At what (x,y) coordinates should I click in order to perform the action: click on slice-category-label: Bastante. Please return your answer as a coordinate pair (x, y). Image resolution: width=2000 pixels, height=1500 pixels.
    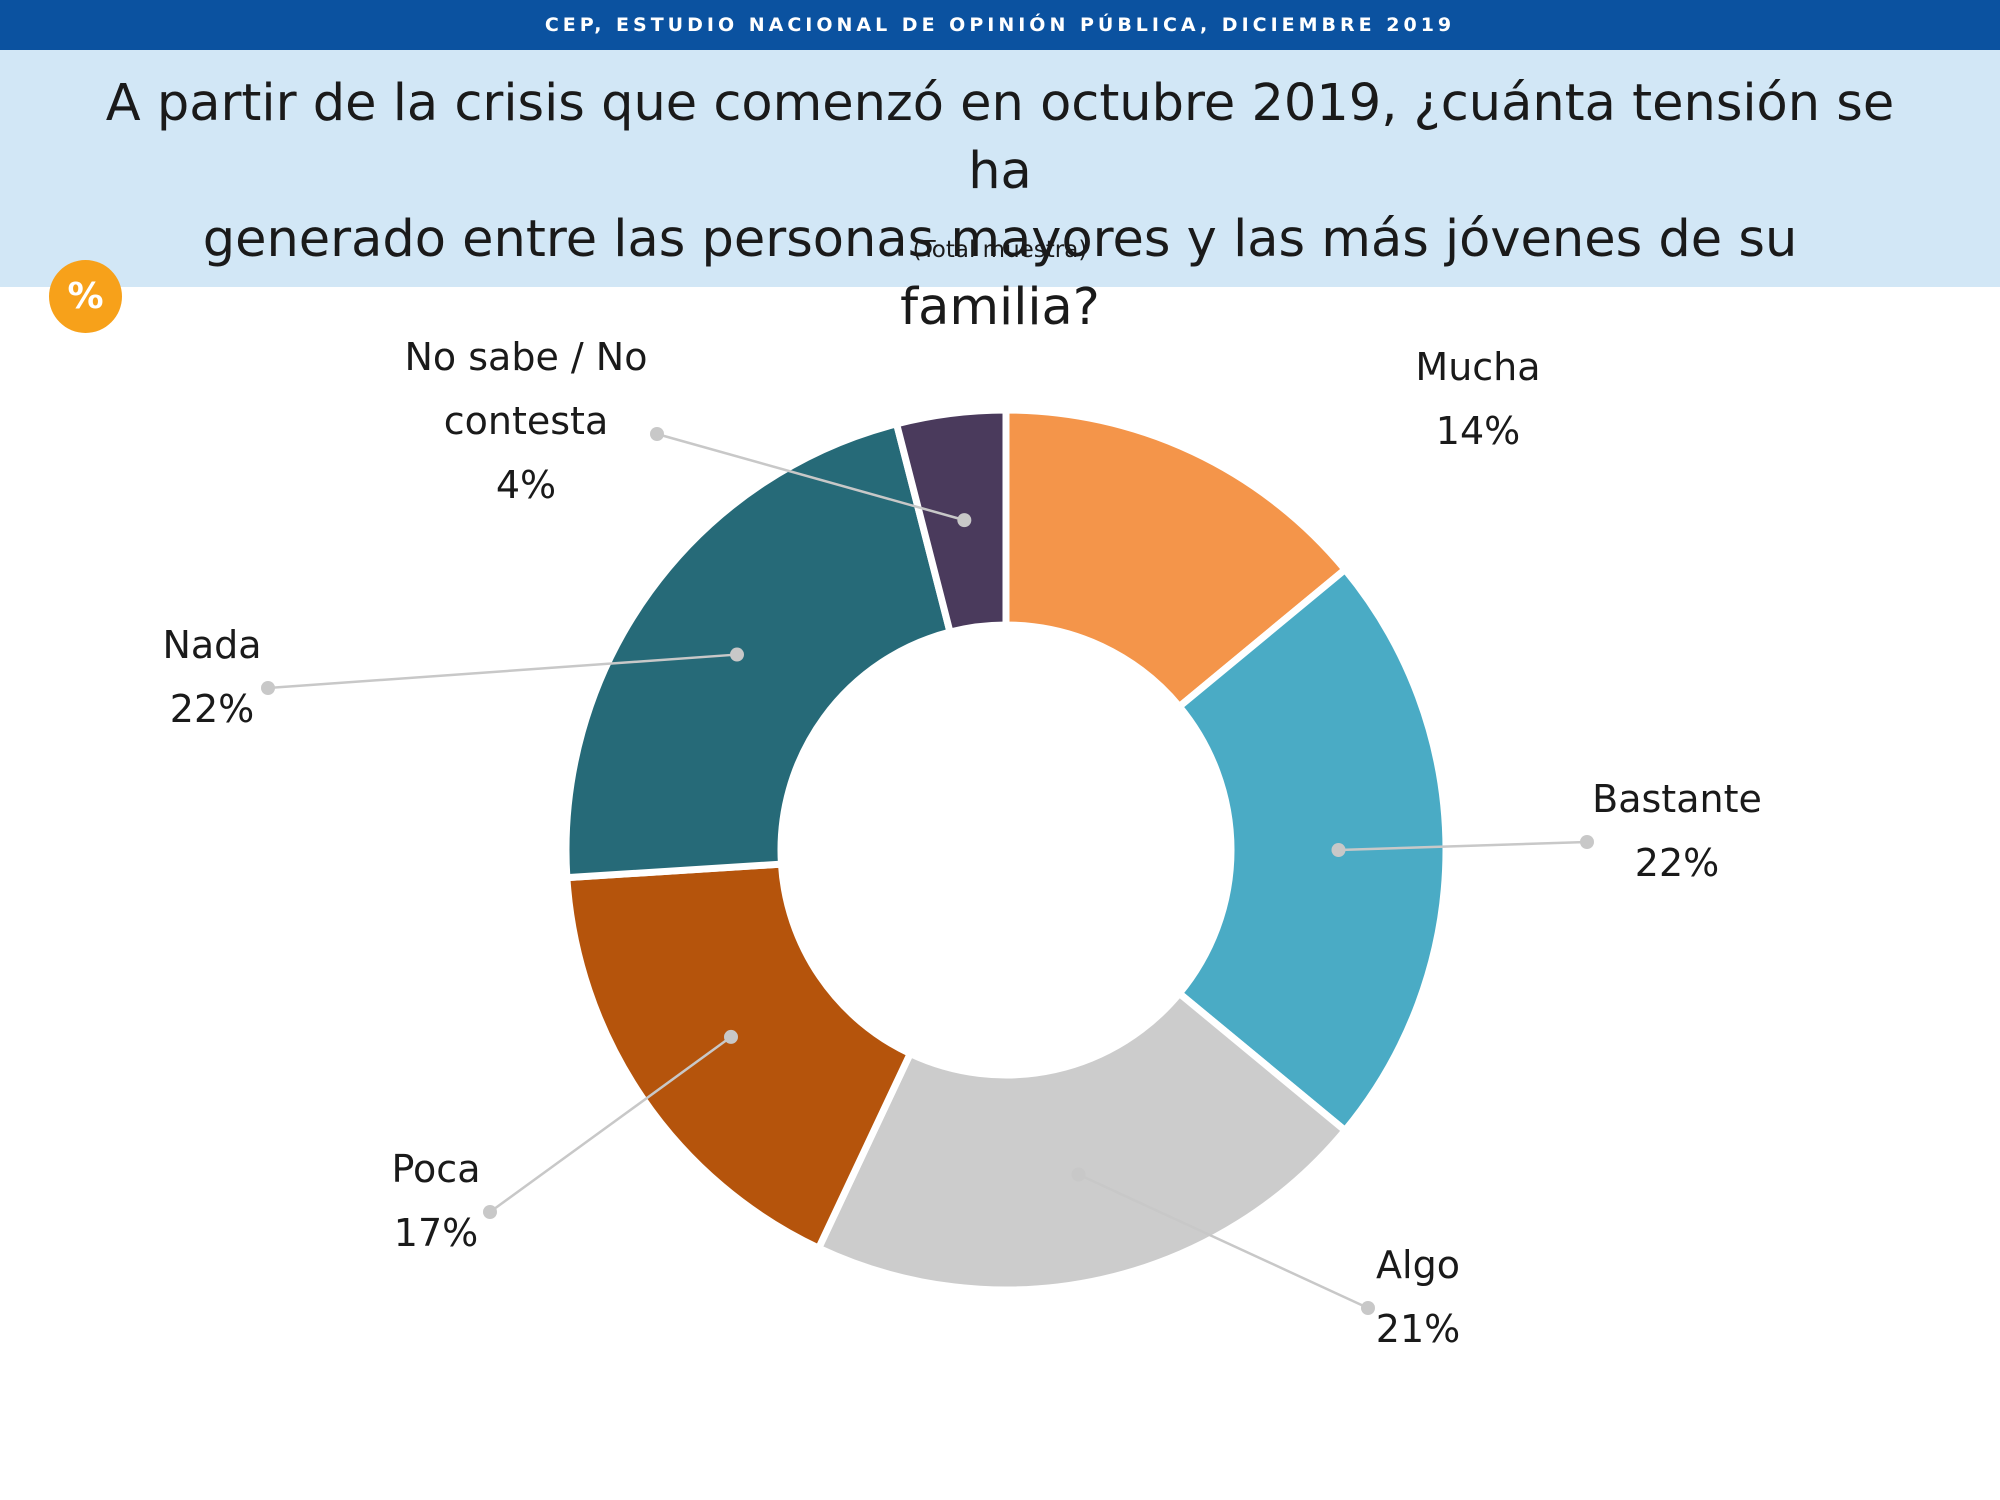
    Looking at the image, I should click on (1677, 799).